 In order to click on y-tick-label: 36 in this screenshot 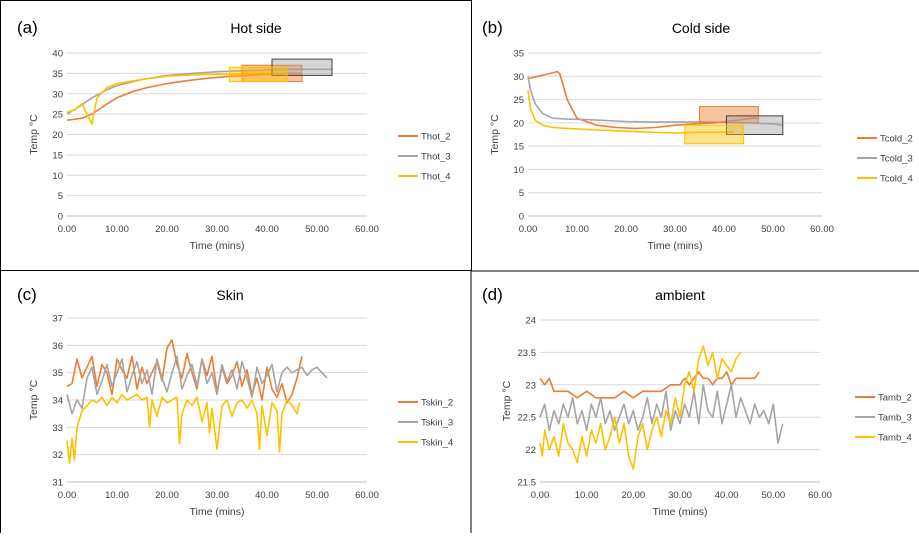, I will do `click(57, 346)`.